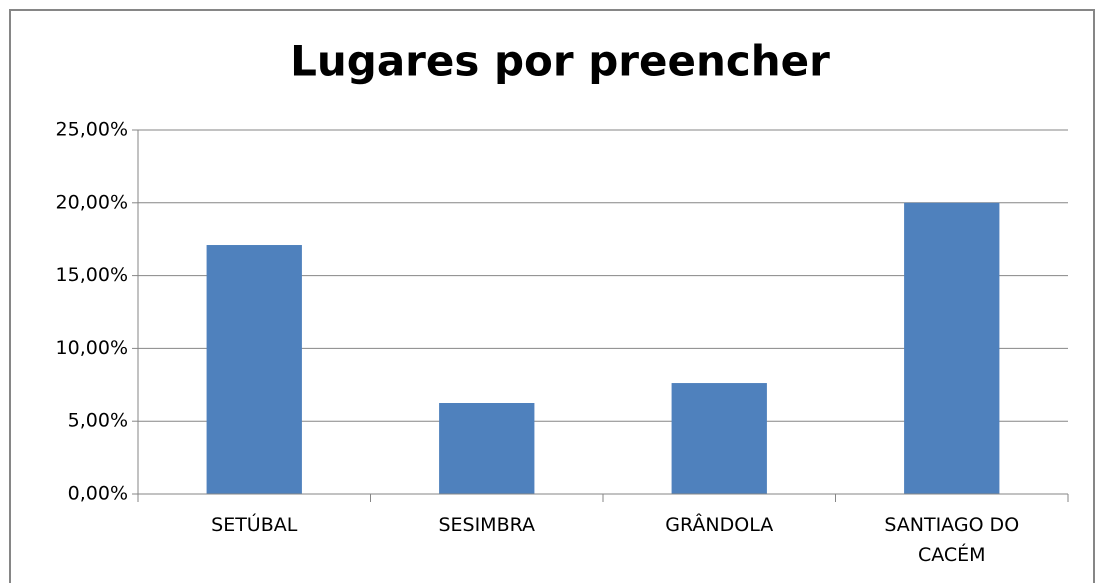 This screenshot has height=583, width=1099. I want to click on y-tick-label: 25,00%, so click(92, 130).